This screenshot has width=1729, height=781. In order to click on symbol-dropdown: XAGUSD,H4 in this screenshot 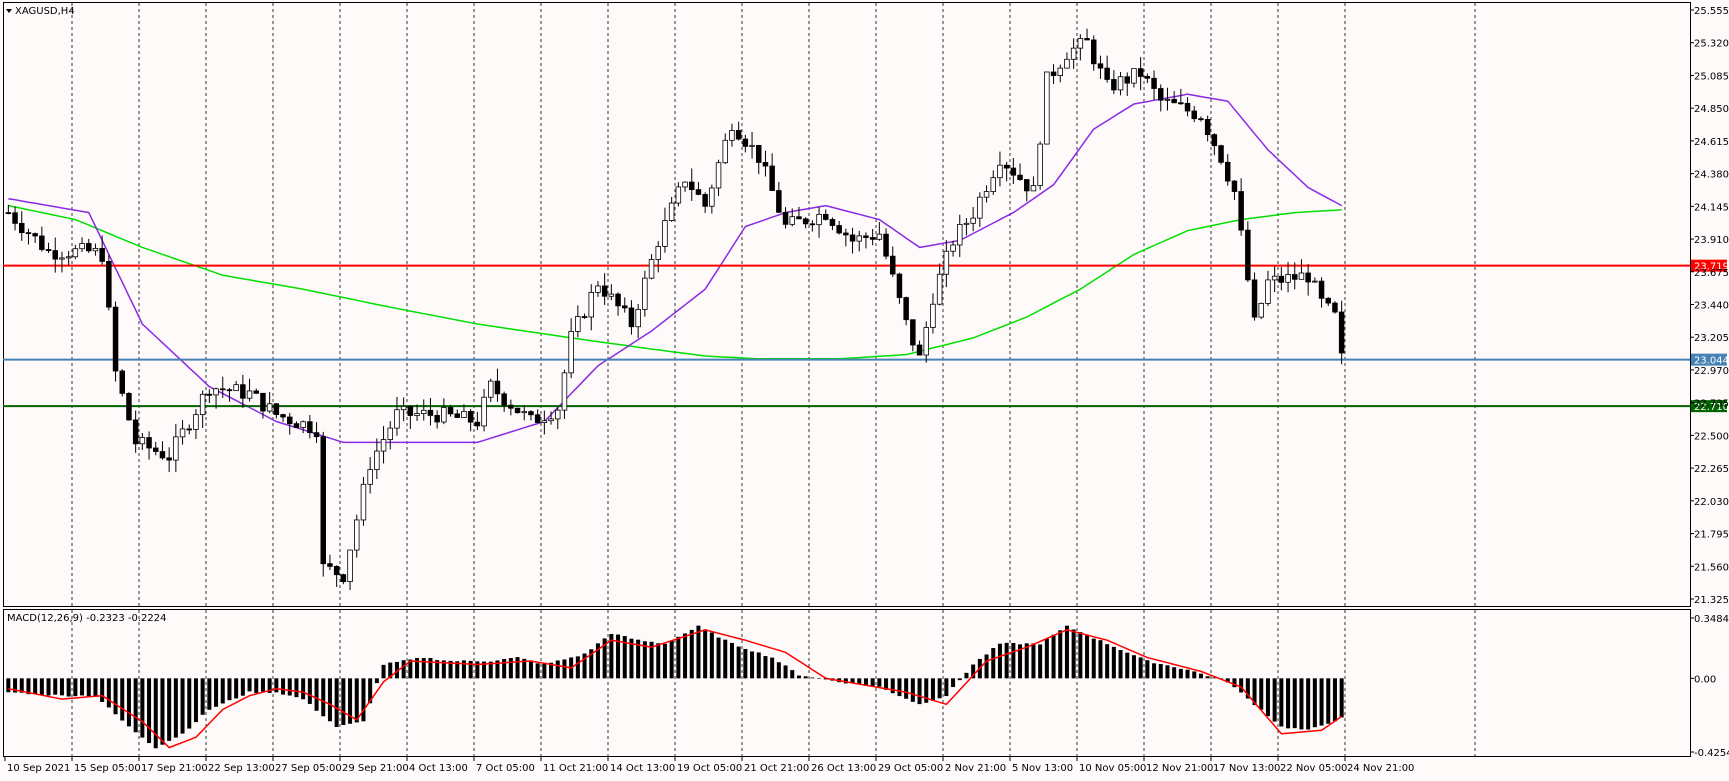, I will do `click(40, 11)`.